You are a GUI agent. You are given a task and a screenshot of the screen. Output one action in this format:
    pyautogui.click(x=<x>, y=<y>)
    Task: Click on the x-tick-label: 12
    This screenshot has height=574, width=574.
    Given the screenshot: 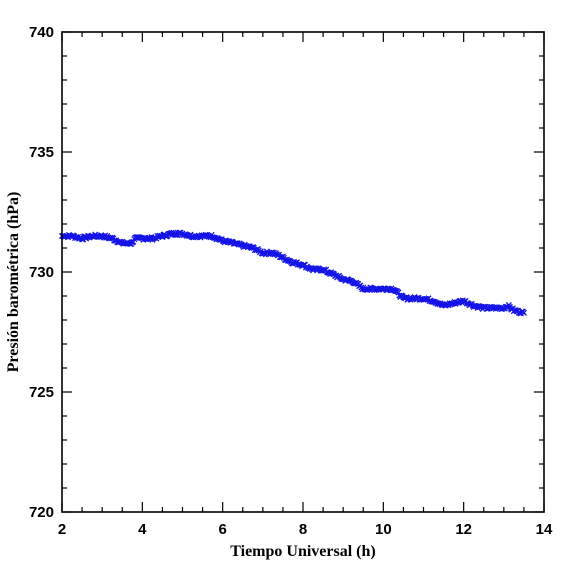 What is the action you would take?
    pyautogui.click(x=463, y=529)
    